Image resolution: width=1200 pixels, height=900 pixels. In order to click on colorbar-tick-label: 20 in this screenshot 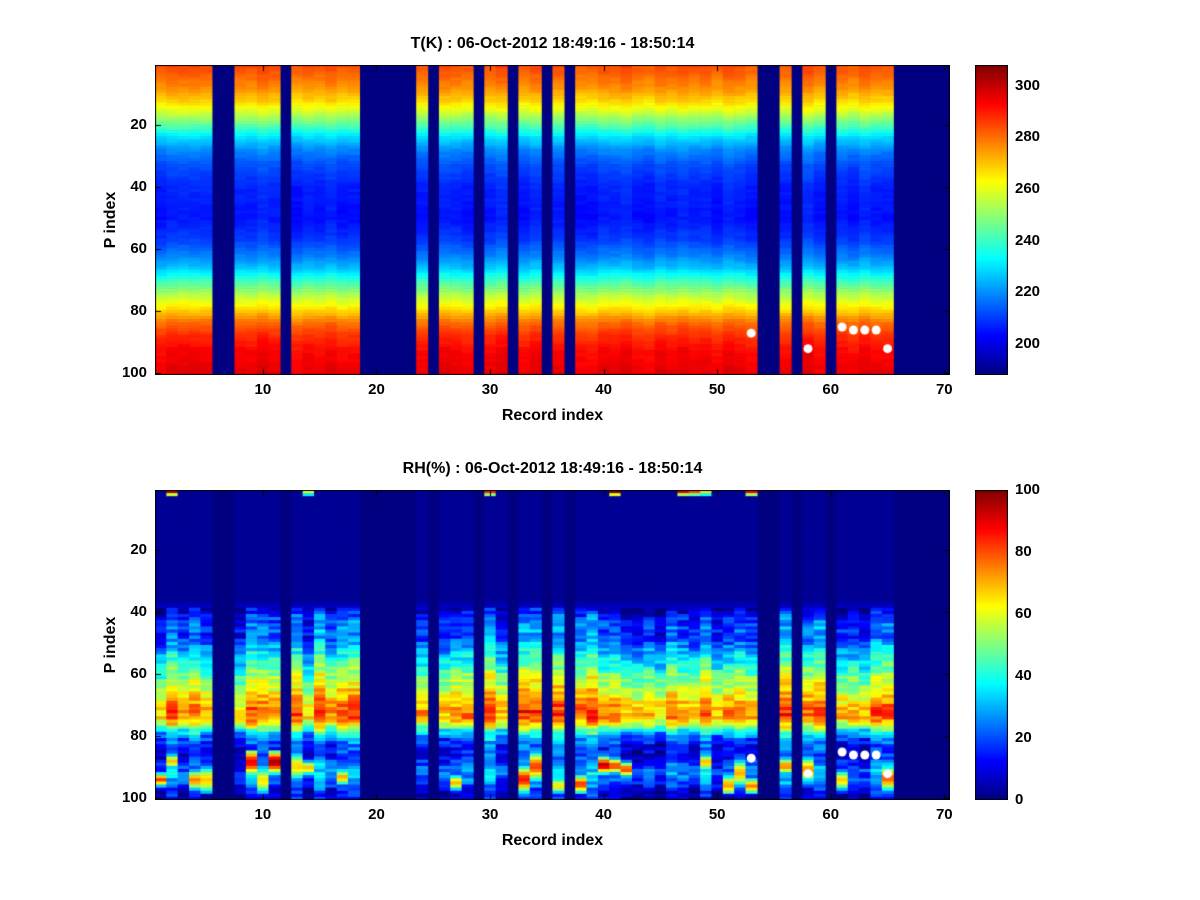, I will do `click(1023, 737)`.